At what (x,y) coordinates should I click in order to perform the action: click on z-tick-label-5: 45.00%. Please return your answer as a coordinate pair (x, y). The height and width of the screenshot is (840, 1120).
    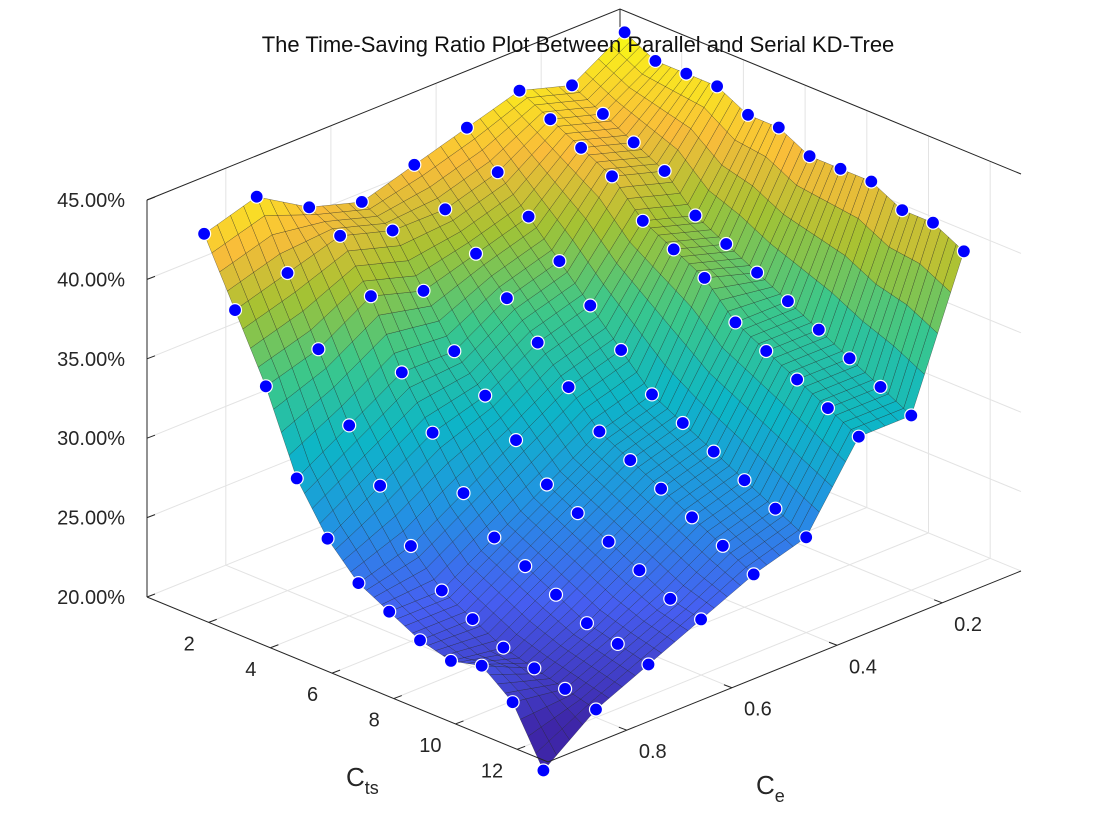
    Looking at the image, I should click on (91, 201).